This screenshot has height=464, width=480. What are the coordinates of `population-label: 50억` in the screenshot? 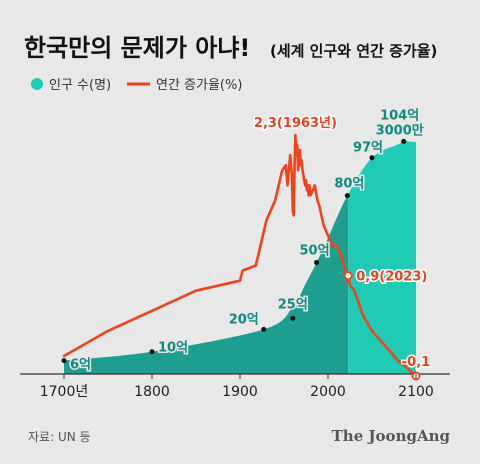 It's located at (315, 251).